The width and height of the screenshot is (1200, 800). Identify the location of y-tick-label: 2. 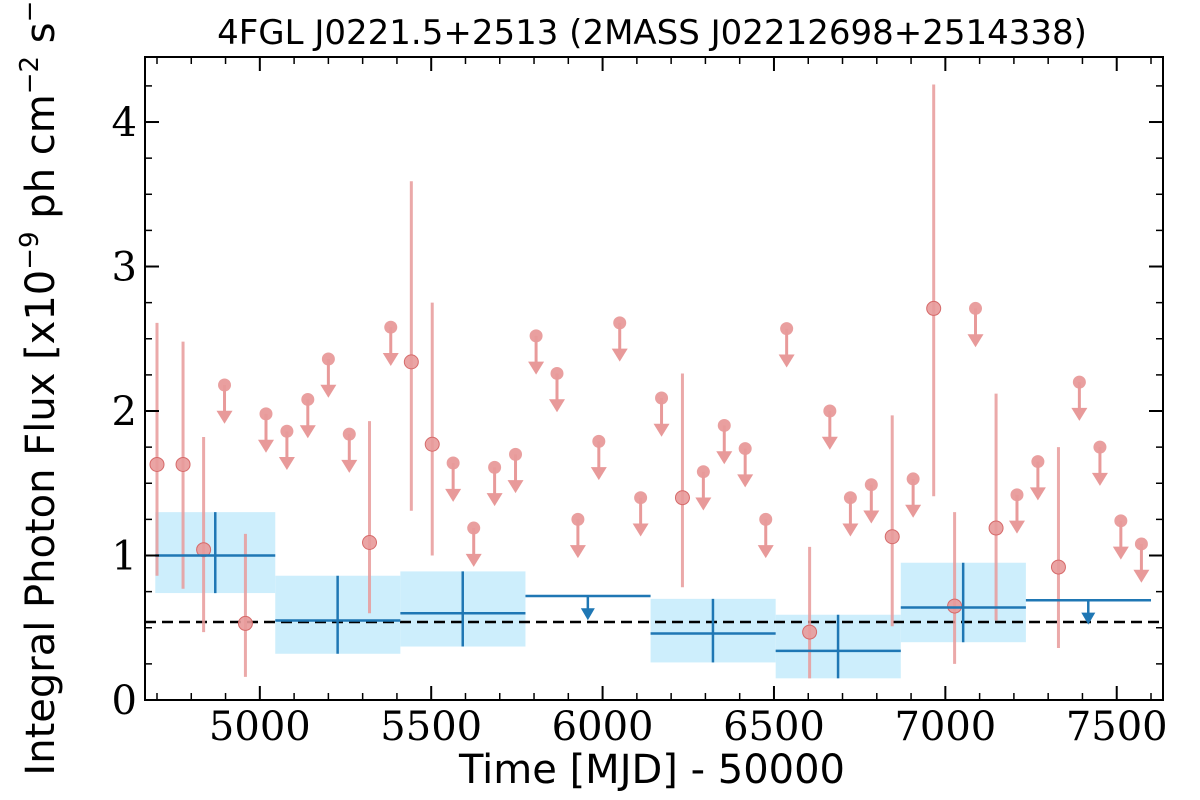
(124, 412).